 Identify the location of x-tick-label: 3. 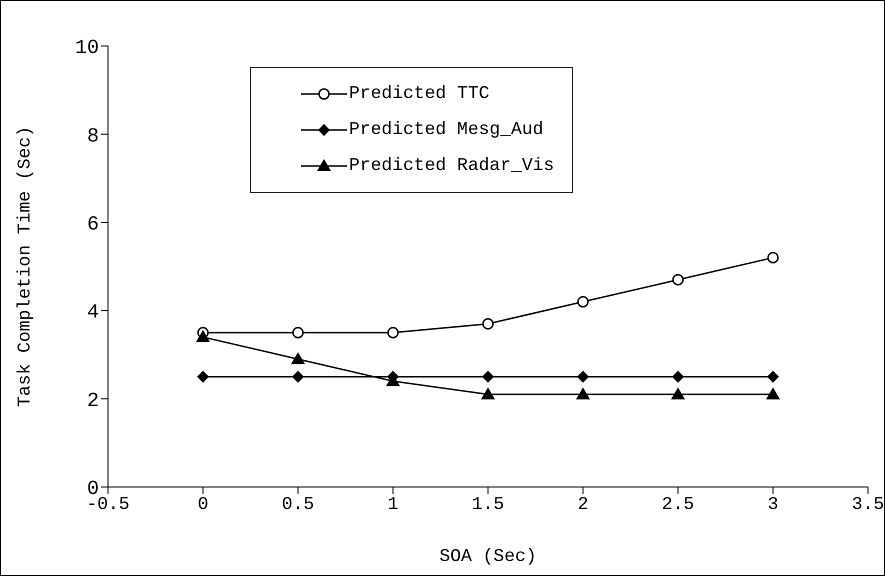
(773, 504).